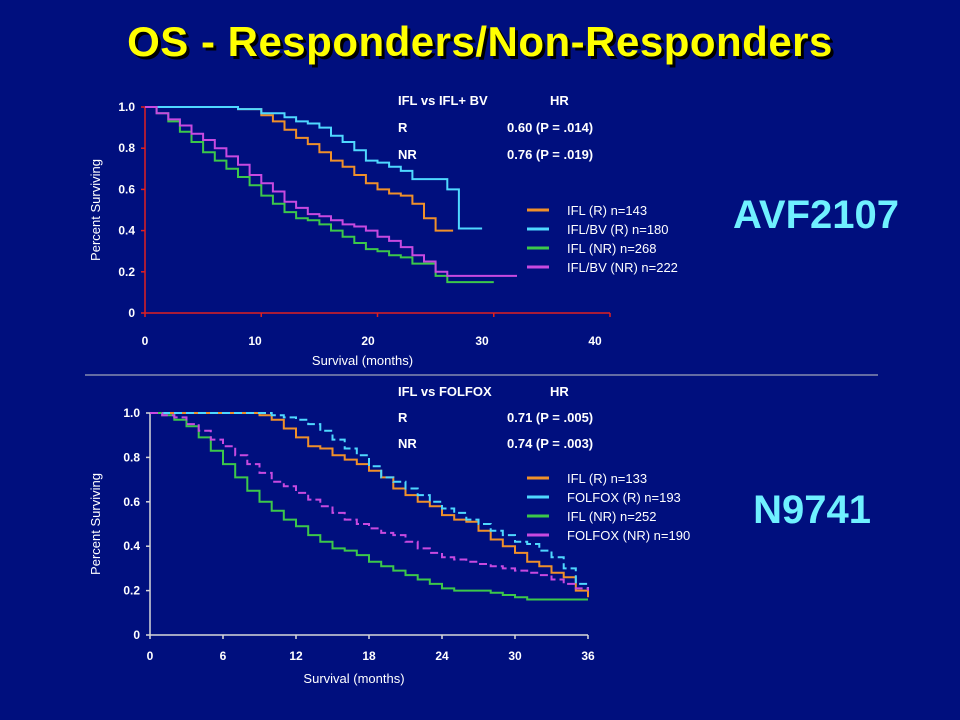 The image size is (960, 720). Describe the element at coordinates (607, 210) in the screenshot. I see `legend-label: IFL (R) n=143` at that location.